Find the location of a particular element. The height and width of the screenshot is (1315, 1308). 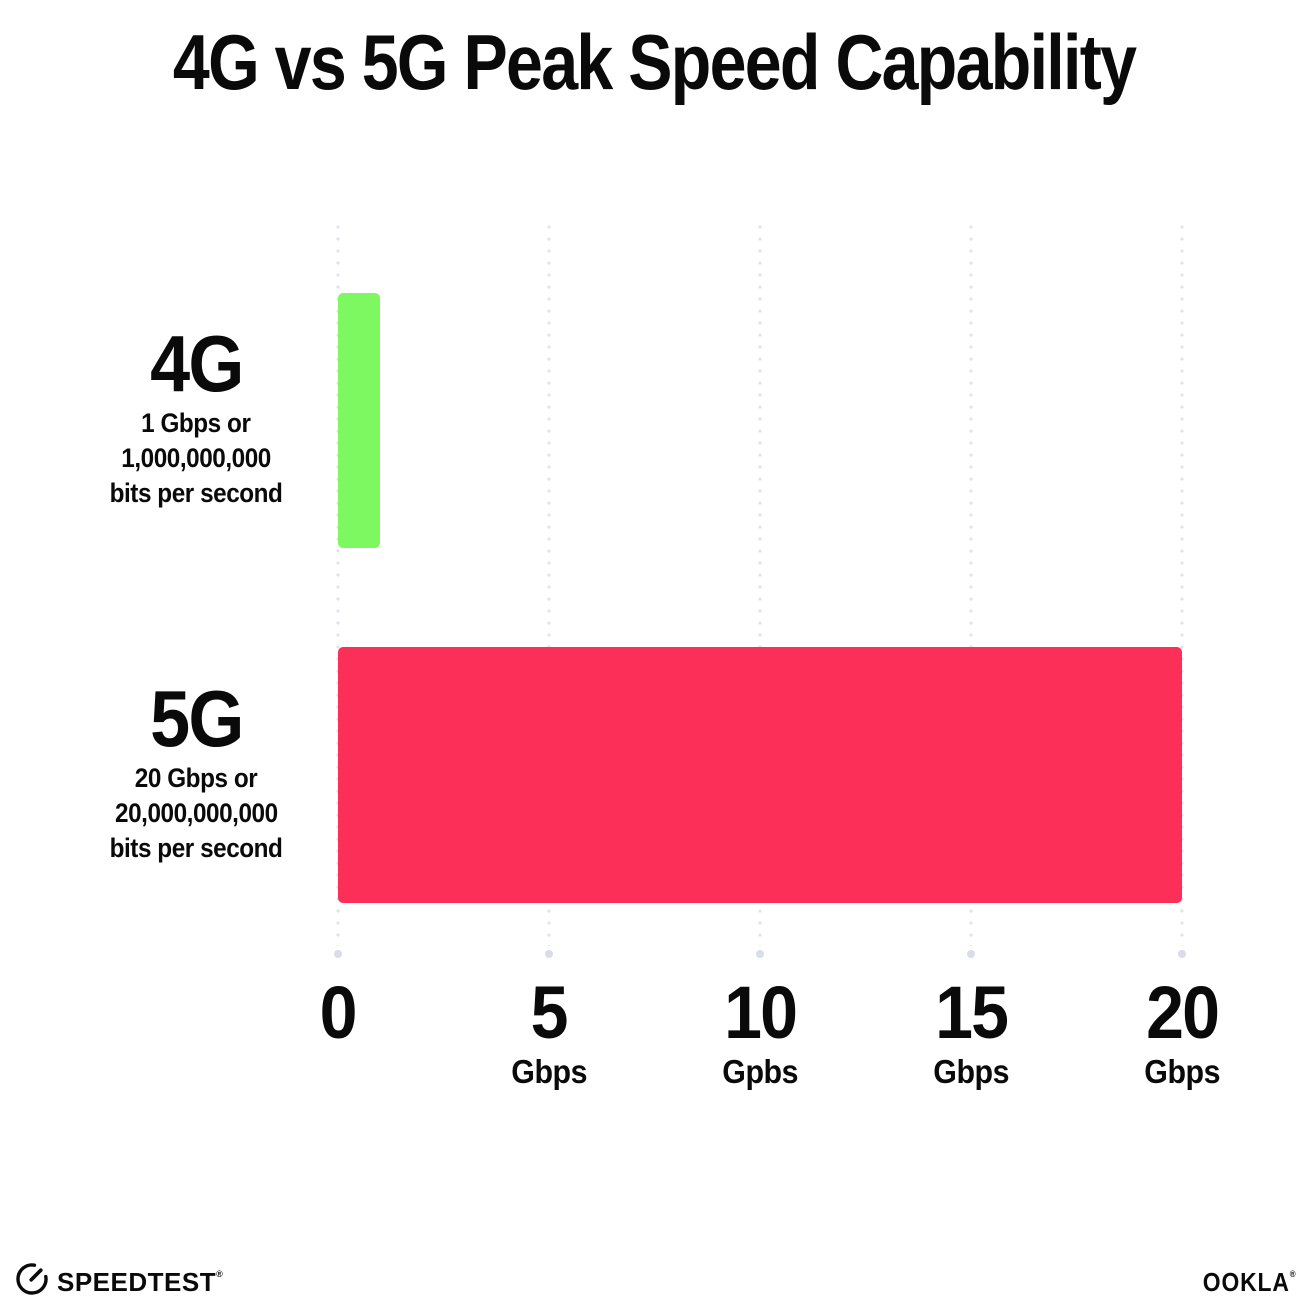

speedtest-logo: SPEEDTEST® is located at coordinates (118, 1278).